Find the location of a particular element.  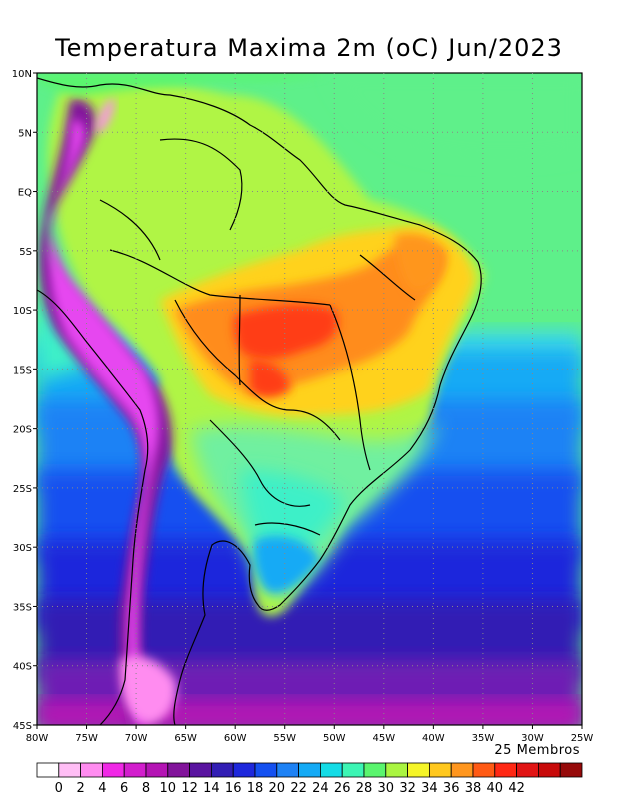

lat-tick-label: 30S is located at coordinates (22, 548).